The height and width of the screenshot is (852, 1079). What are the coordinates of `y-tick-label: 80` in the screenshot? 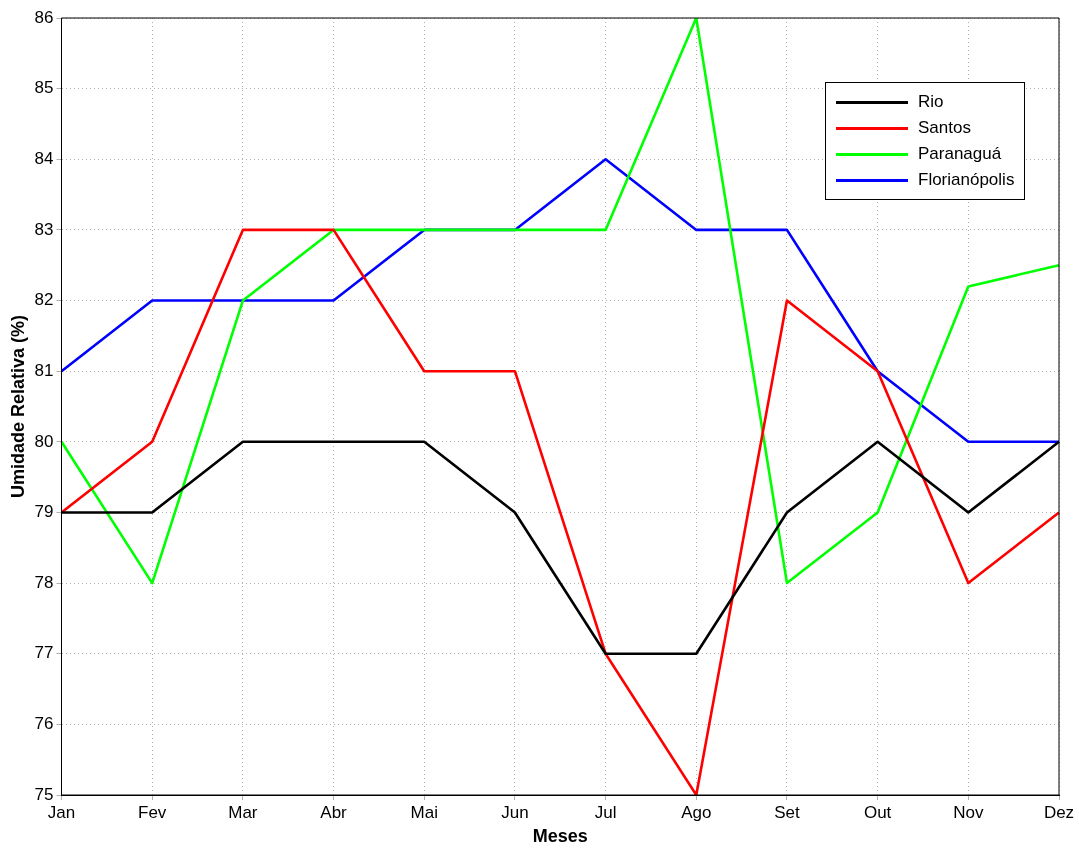 It's located at (44, 441).